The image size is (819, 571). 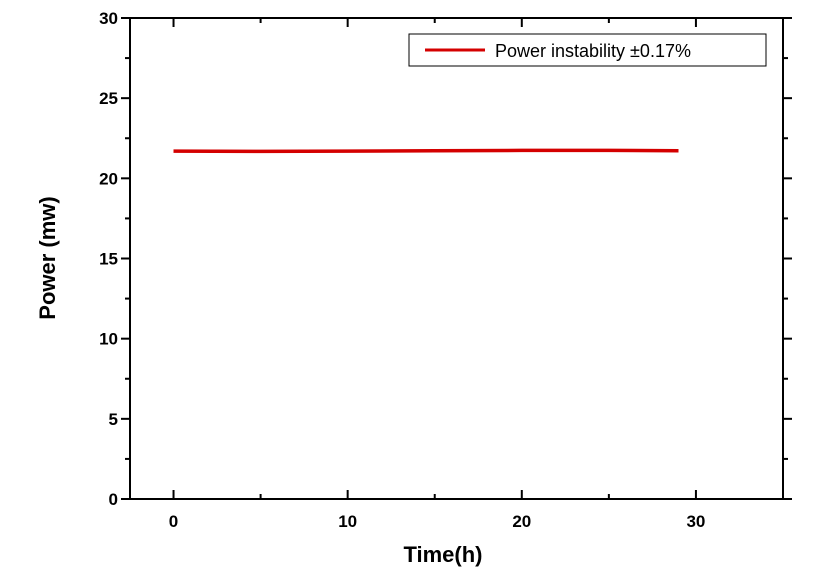 I want to click on x-tick-label: 20, so click(x=521, y=521).